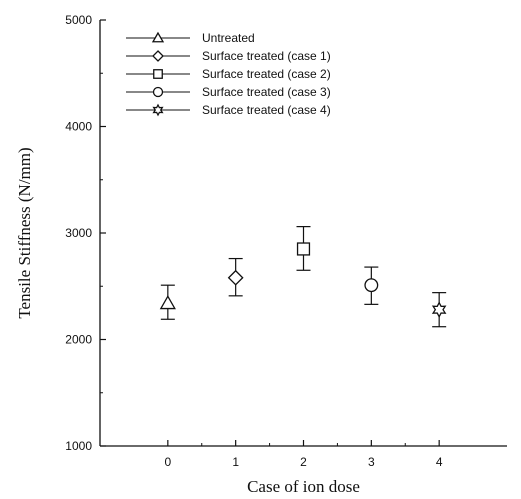 This screenshot has height=499, width=521. Describe the element at coordinates (303, 277) in the screenshot. I see `data-points` at that location.